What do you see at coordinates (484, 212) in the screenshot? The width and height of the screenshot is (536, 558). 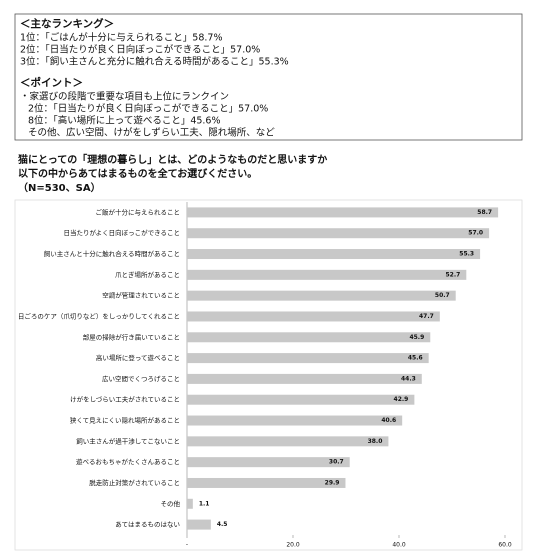 I see `value-label: 58.7` at bounding box center [484, 212].